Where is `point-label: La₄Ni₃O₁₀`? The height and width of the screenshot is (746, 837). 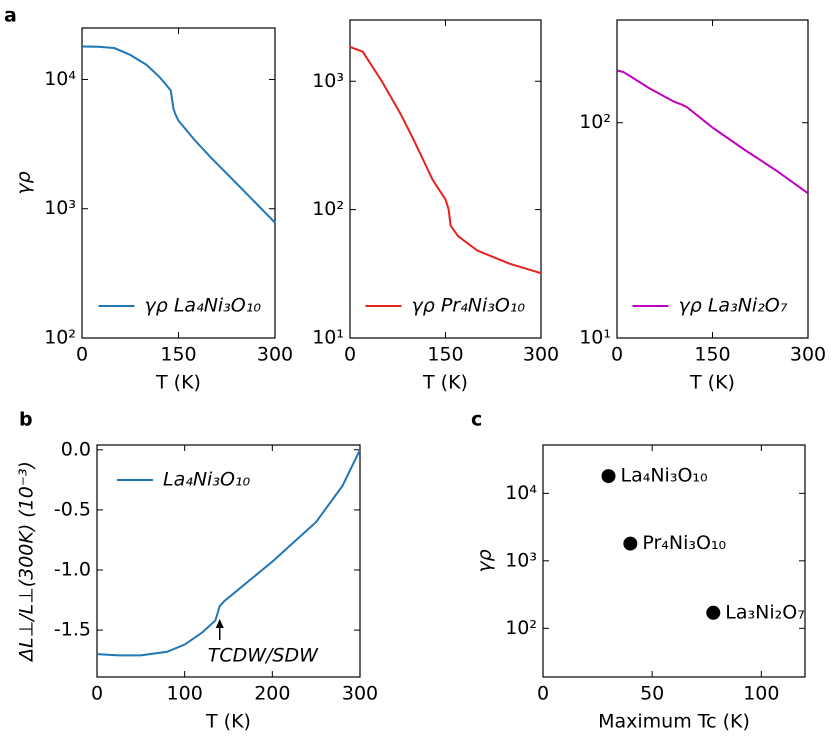 point-label: La₄Ni₃O₁₀ is located at coordinates (664, 476).